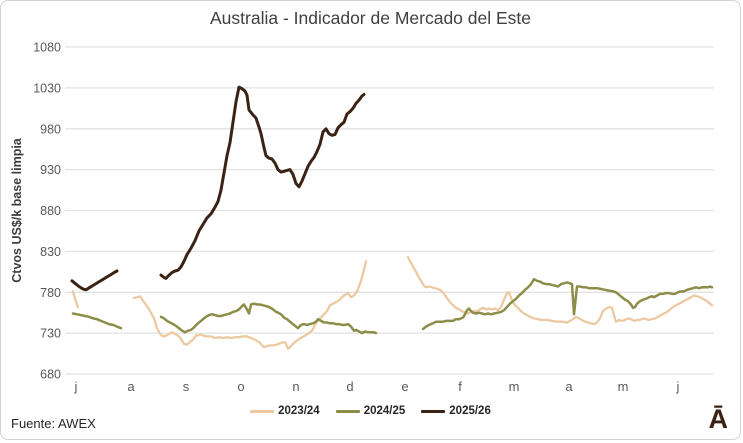 This screenshot has height=443, width=743. Describe the element at coordinates (295, 386) in the screenshot. I see `x-tick-label: n` at that location.